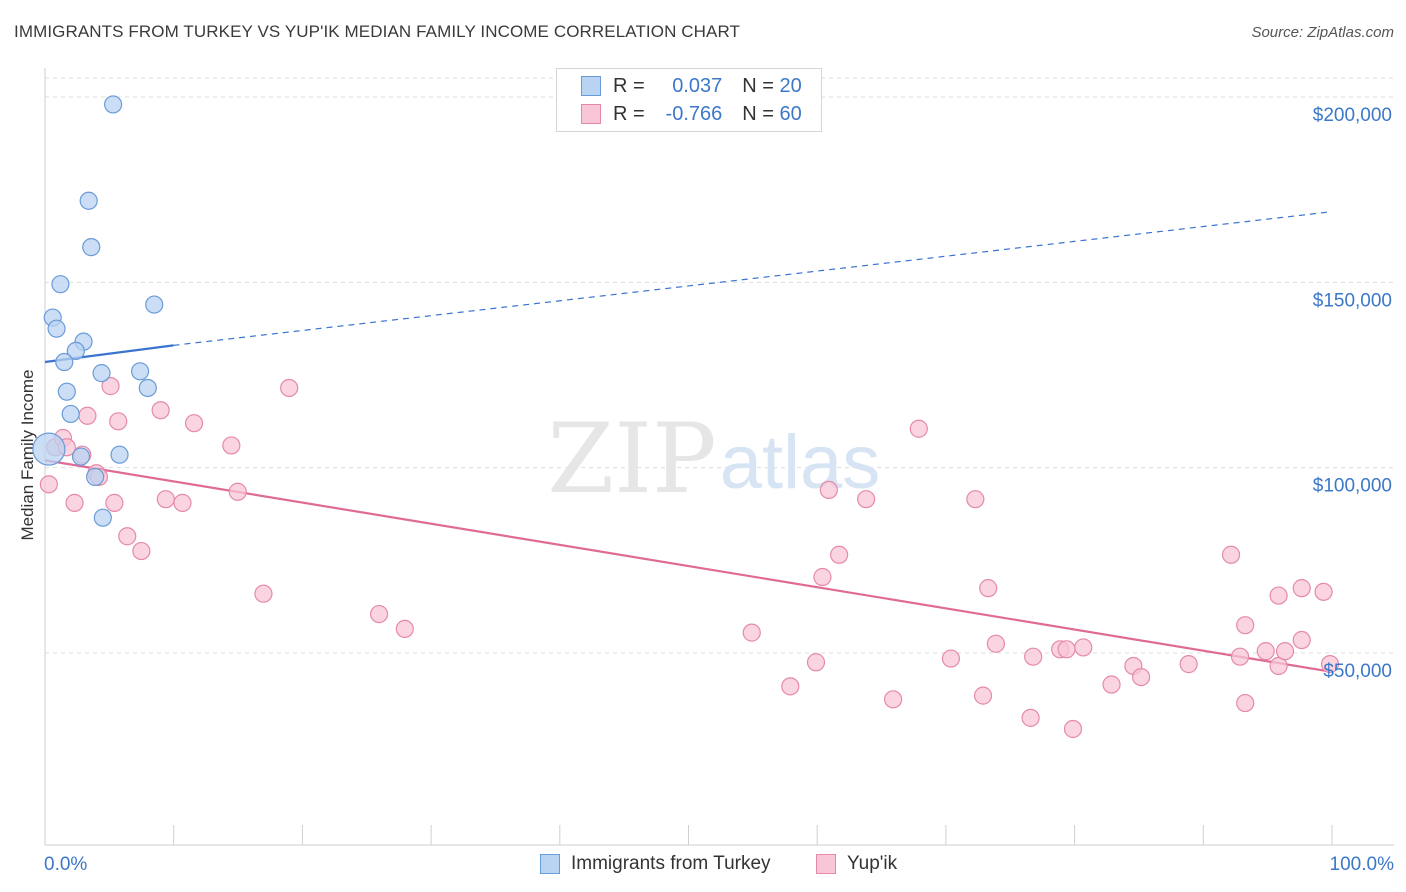  What do you see at coordinates (671, 863) in the screenshot?
I see `bottom-legend-label-turkey: Immigrants from Turkey` at bounding box center [671, 863].